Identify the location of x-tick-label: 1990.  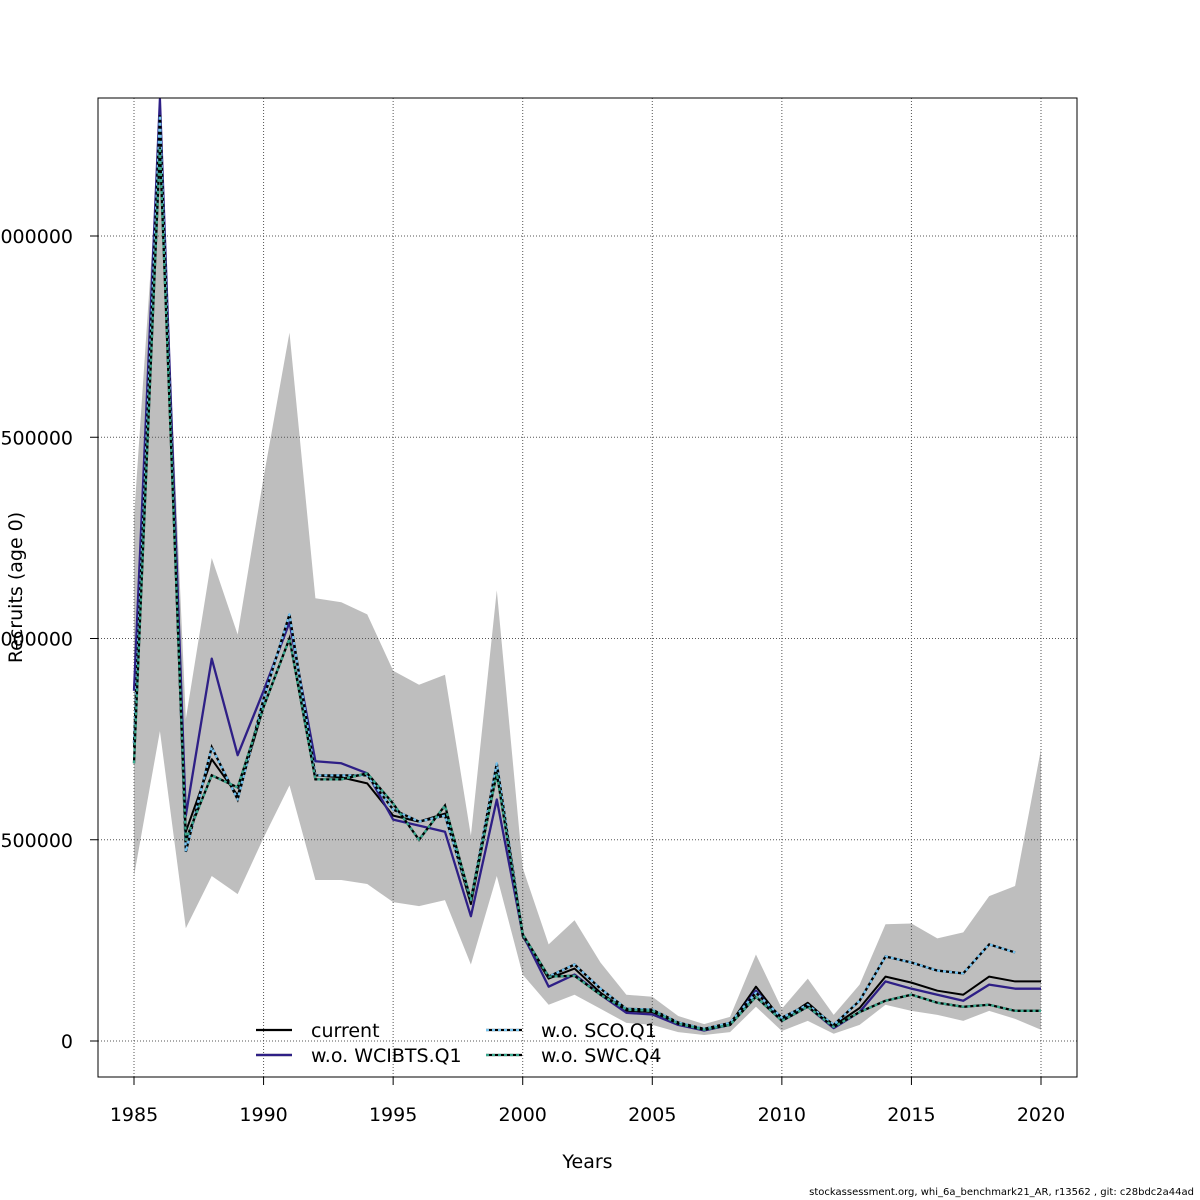
(263, 1115).